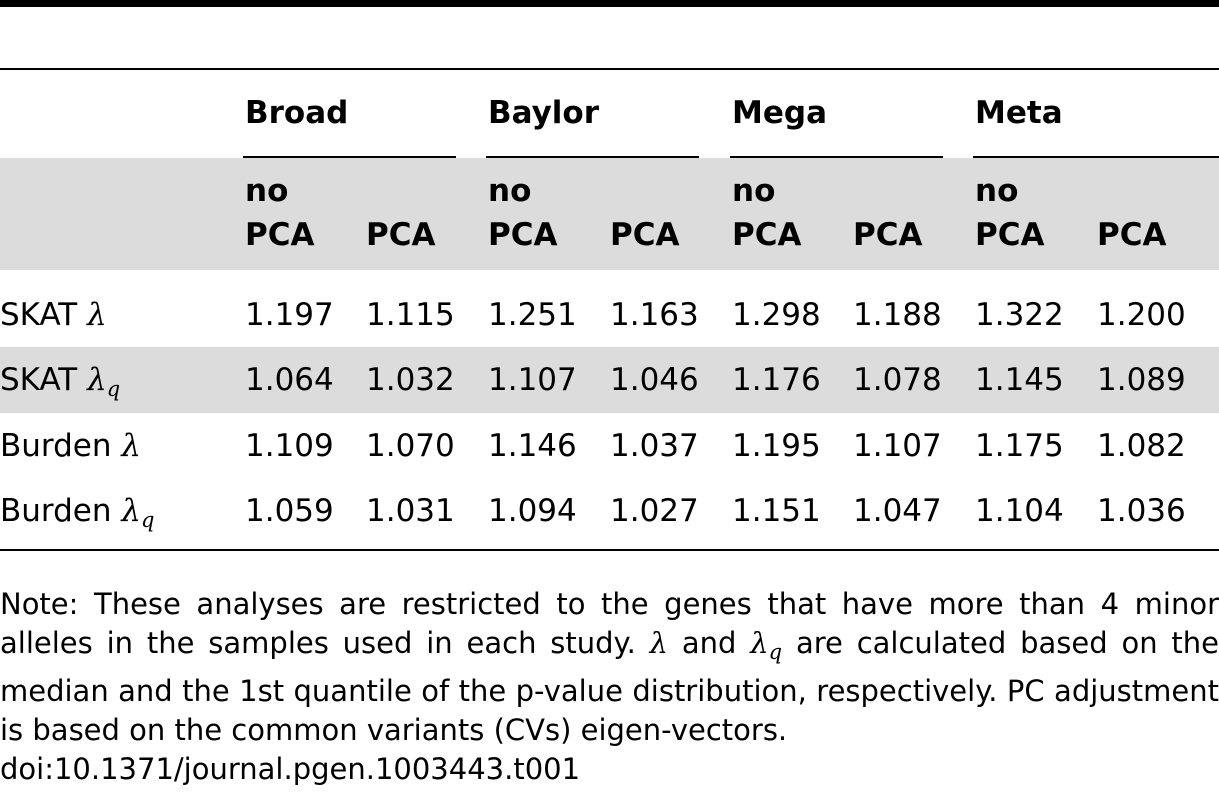 This screenshot has width=1219, height=800. Describe the element at coordinates (1141, 380) in the screenshot. I see `table-cell: 1.089` at that location.